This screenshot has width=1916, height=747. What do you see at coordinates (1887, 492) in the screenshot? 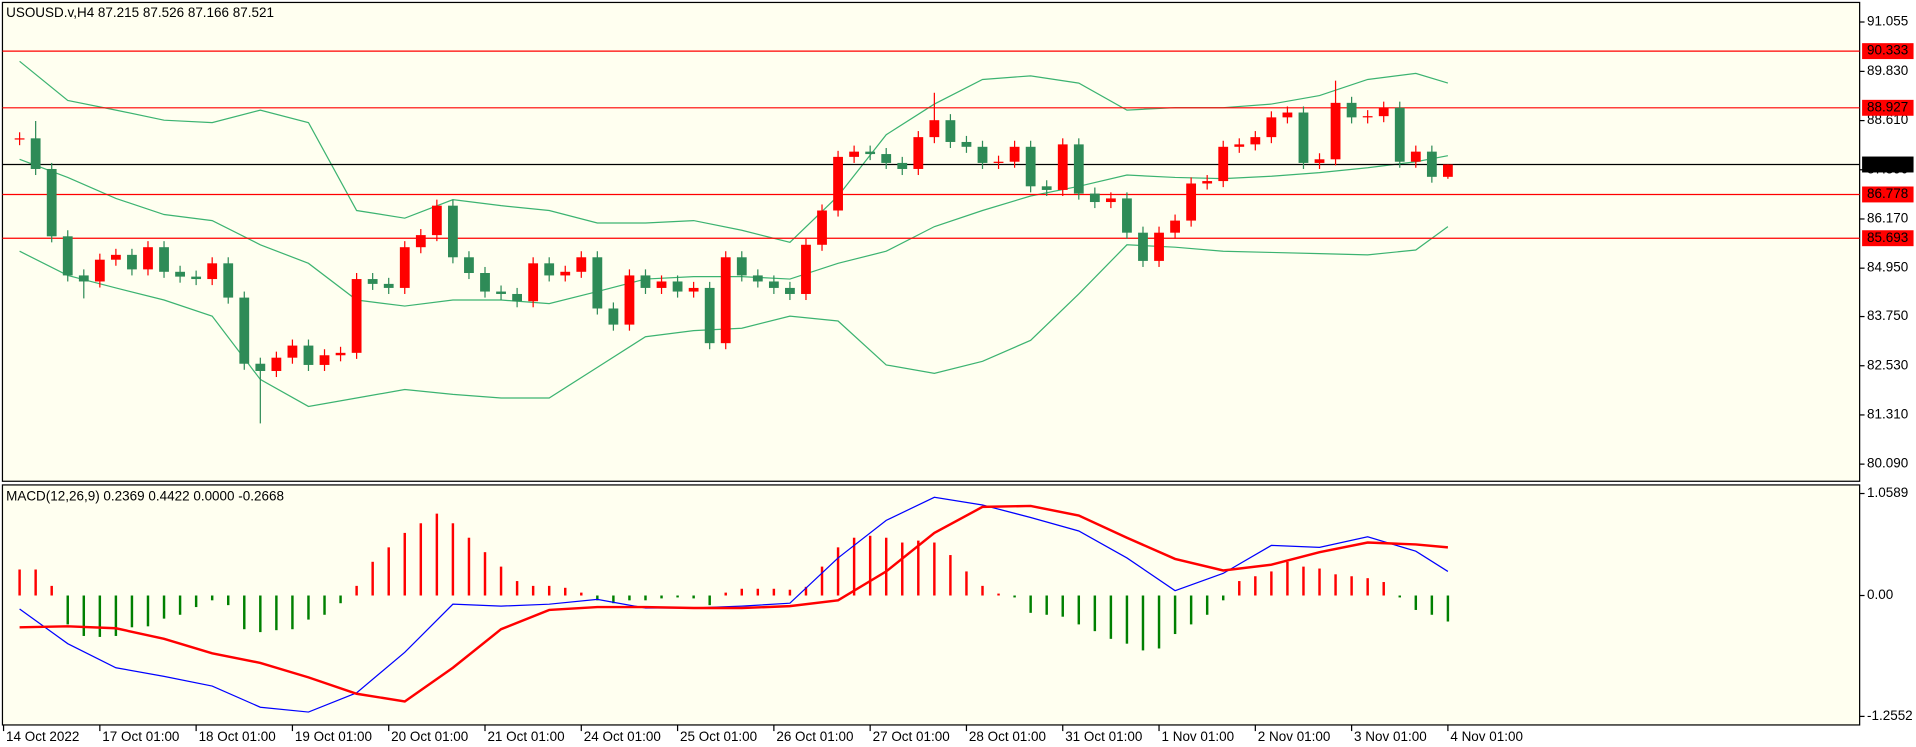
I see `y-tick-label: 1.0589` at bounding box center [1887, 492].